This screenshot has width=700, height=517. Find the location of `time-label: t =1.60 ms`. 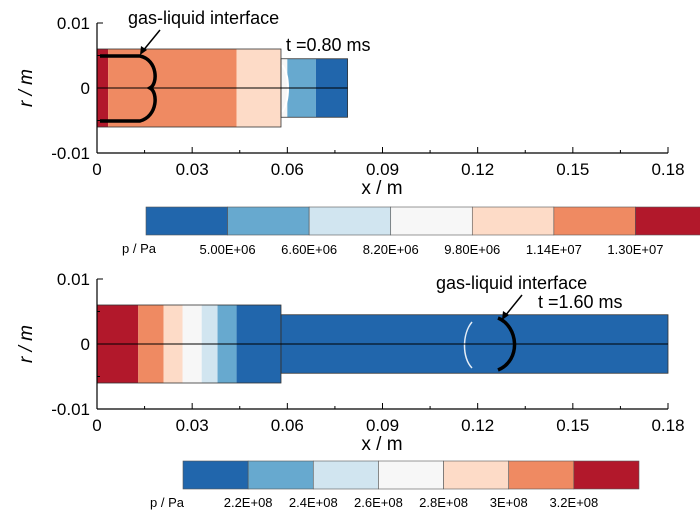

time-label: t =1.60 ms is located at coordinates (580, 302).